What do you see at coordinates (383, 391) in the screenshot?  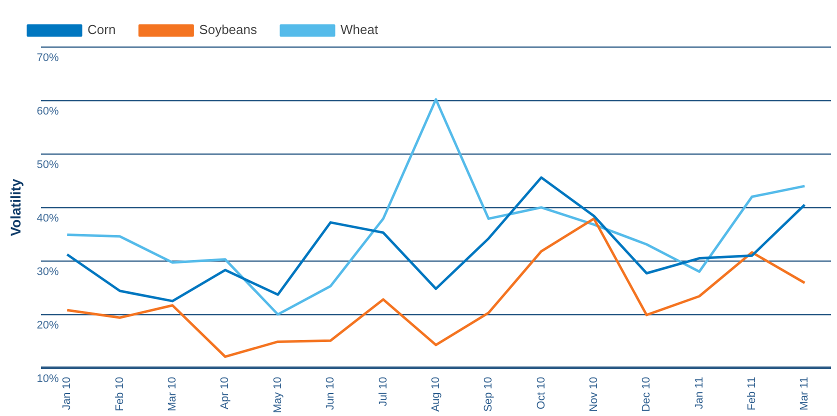 I see `x-tick-label: Jul 10` at bounding box center [383, 391].